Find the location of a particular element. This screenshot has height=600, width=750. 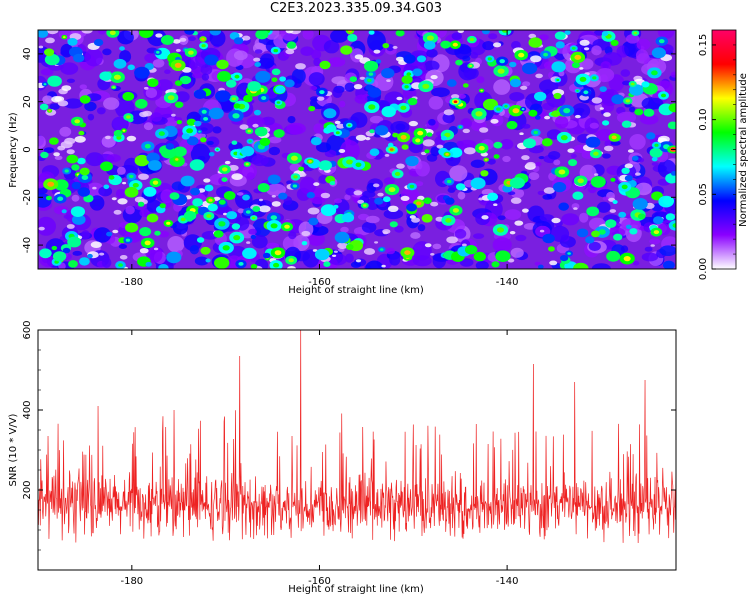

snr-x-tick-label: -140 is located at coordinates (507, 581).